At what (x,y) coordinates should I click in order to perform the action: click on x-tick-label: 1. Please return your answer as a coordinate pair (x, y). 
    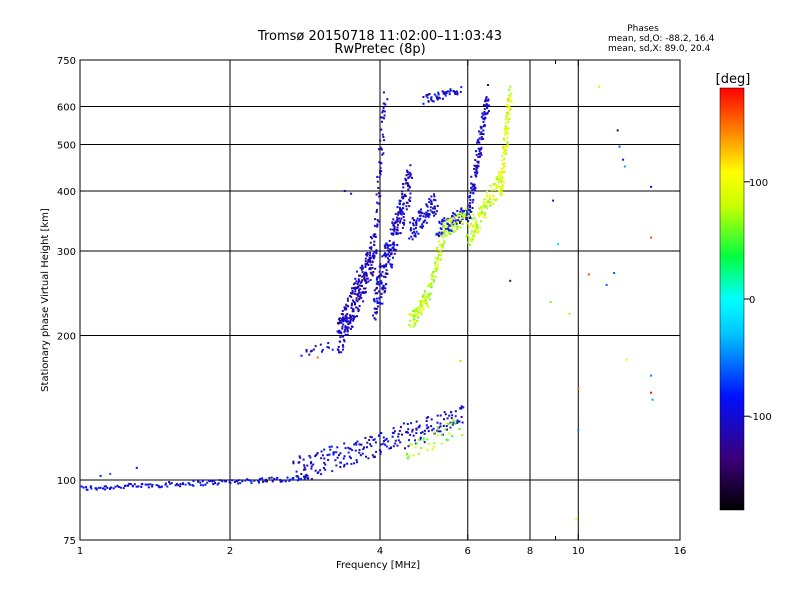
    Looking at the image, I should click on (80, 551).